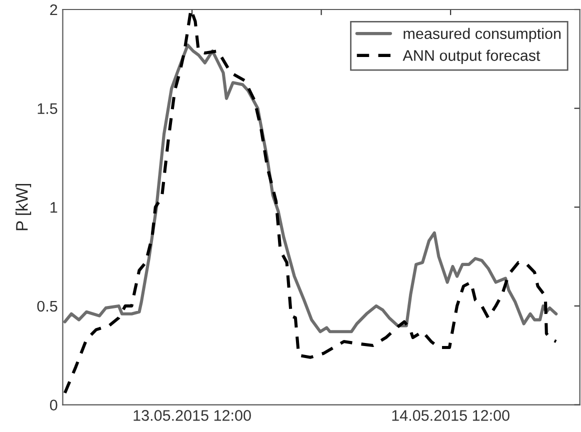 The image size is (581, 432). I want to click on y-tick-label: 0.5, so click(47, 306).